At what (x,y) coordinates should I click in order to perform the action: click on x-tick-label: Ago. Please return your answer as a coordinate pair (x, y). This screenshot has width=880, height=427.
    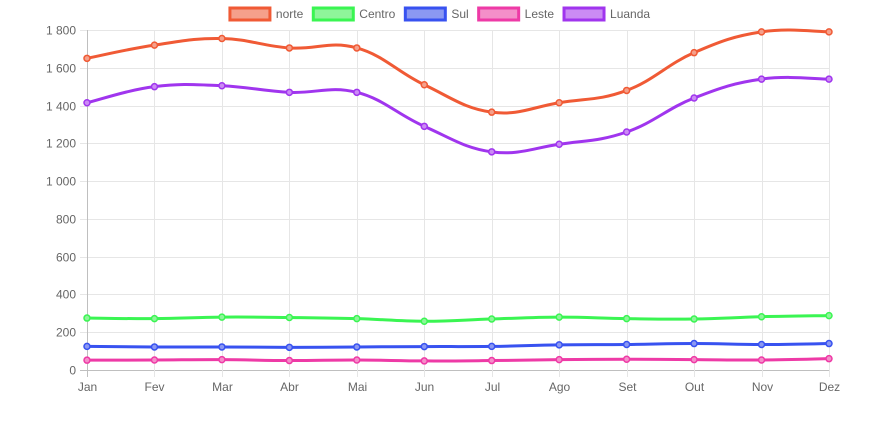
    Looking at the image, I should click on (560, 387).